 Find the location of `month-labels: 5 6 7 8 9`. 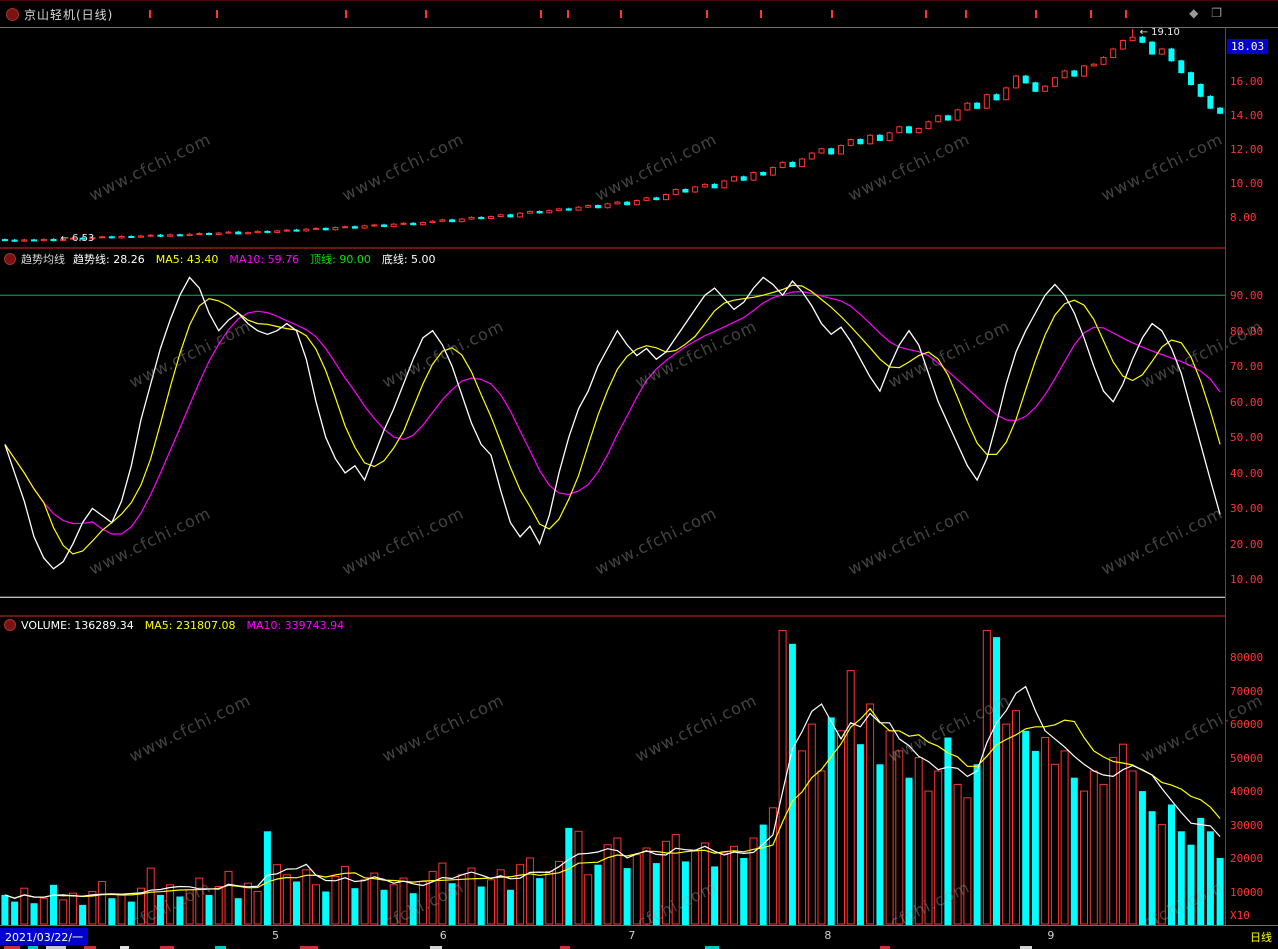

month-labels: 5 6 7 8 9 is located at coordinates (612, 936).